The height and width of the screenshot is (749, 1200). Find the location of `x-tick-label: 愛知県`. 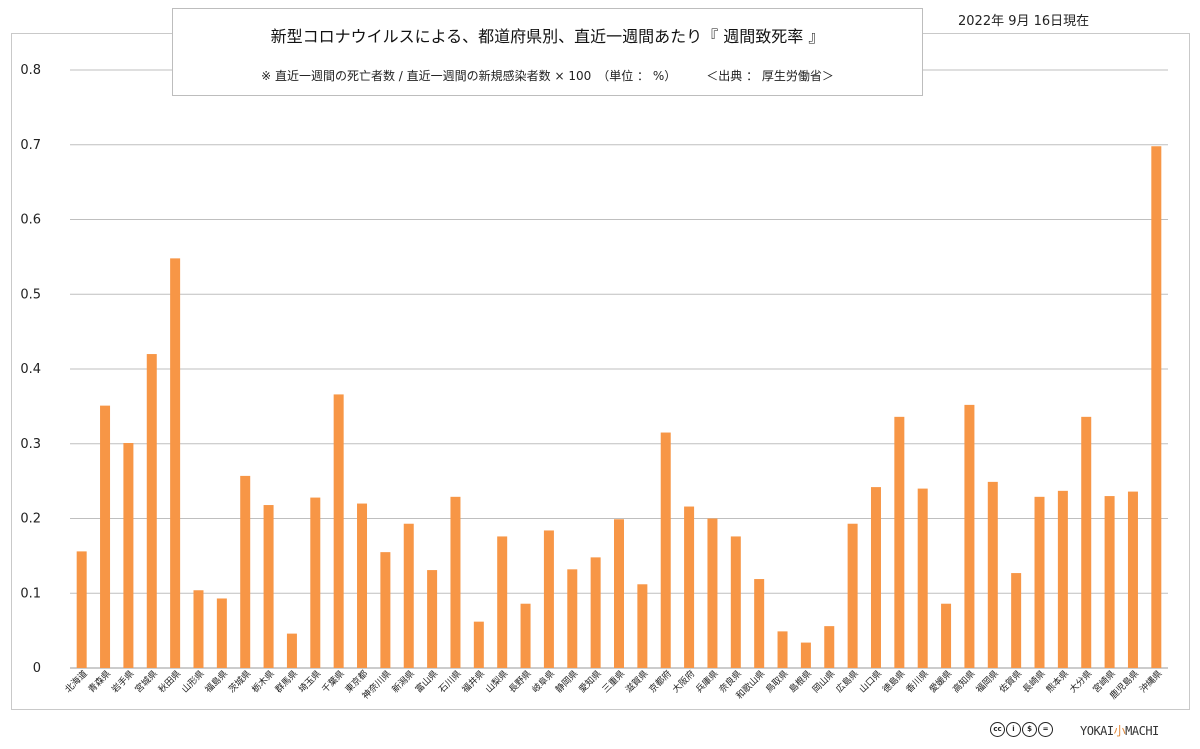

x-tick-label: 愛知県 is located at coordinates (590, 682).